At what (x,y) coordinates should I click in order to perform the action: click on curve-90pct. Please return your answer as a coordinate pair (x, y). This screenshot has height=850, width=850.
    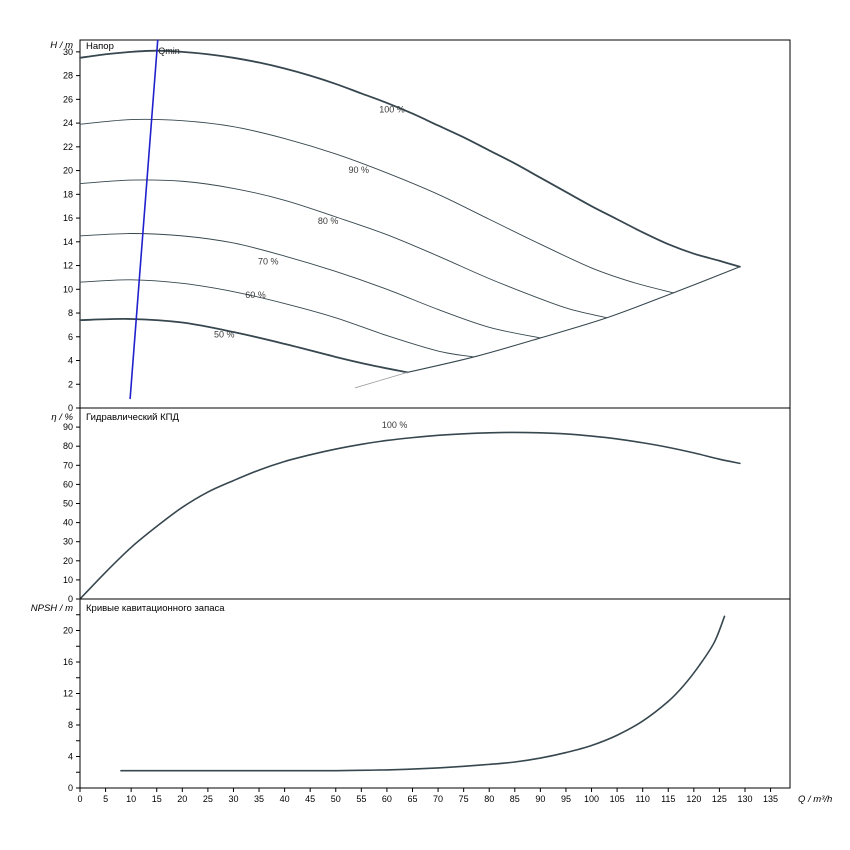
    Looking at the image, I should click on (376, 206).